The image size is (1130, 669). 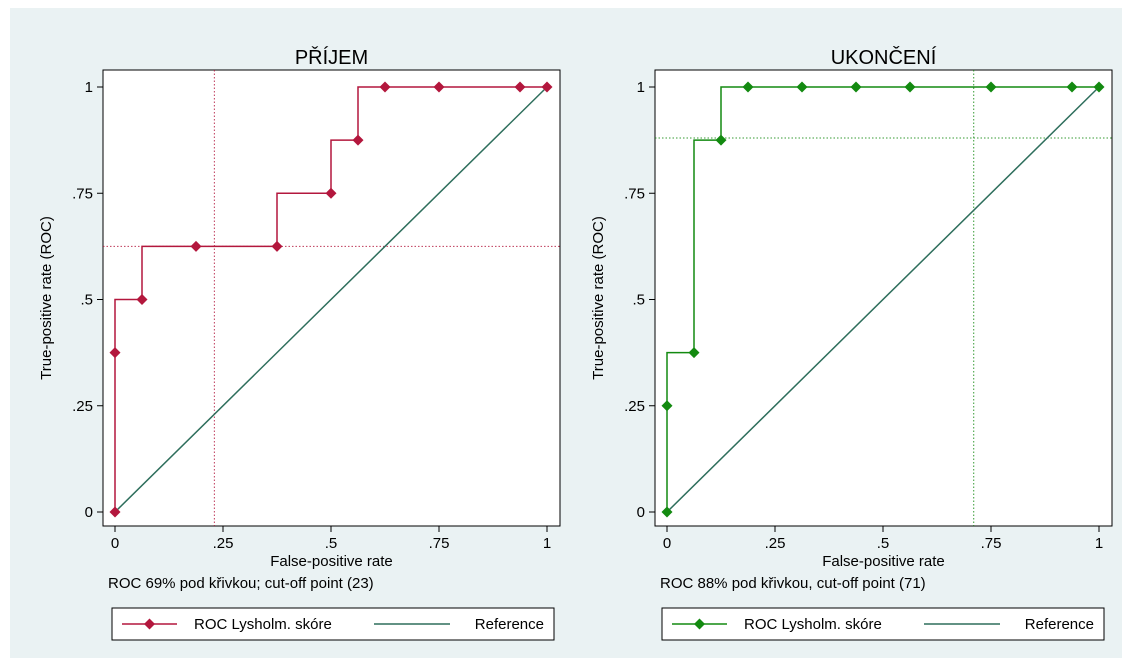 I want to click on chart-title: UKONČENÍ, so click(x=884, y=57).